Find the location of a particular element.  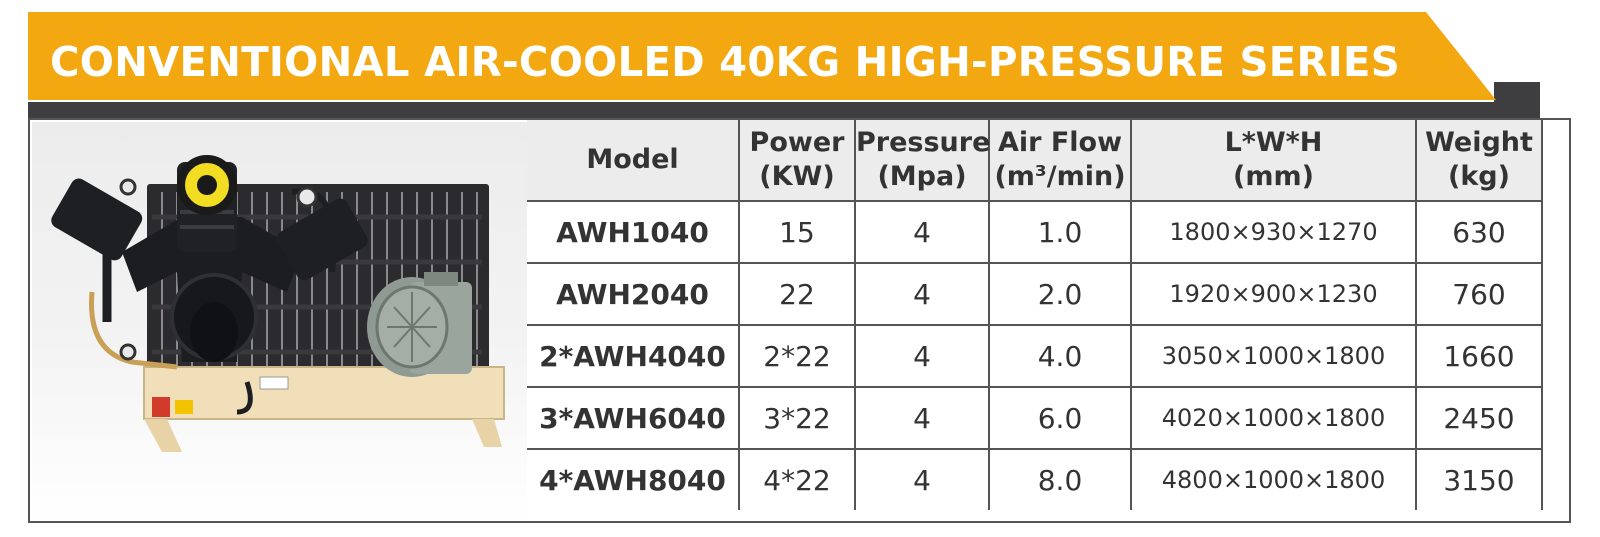

table-row: 2*AWH4040 2*22 4 4.0 3050×1000×1800 1660 is located at coordinates (1035, 356).